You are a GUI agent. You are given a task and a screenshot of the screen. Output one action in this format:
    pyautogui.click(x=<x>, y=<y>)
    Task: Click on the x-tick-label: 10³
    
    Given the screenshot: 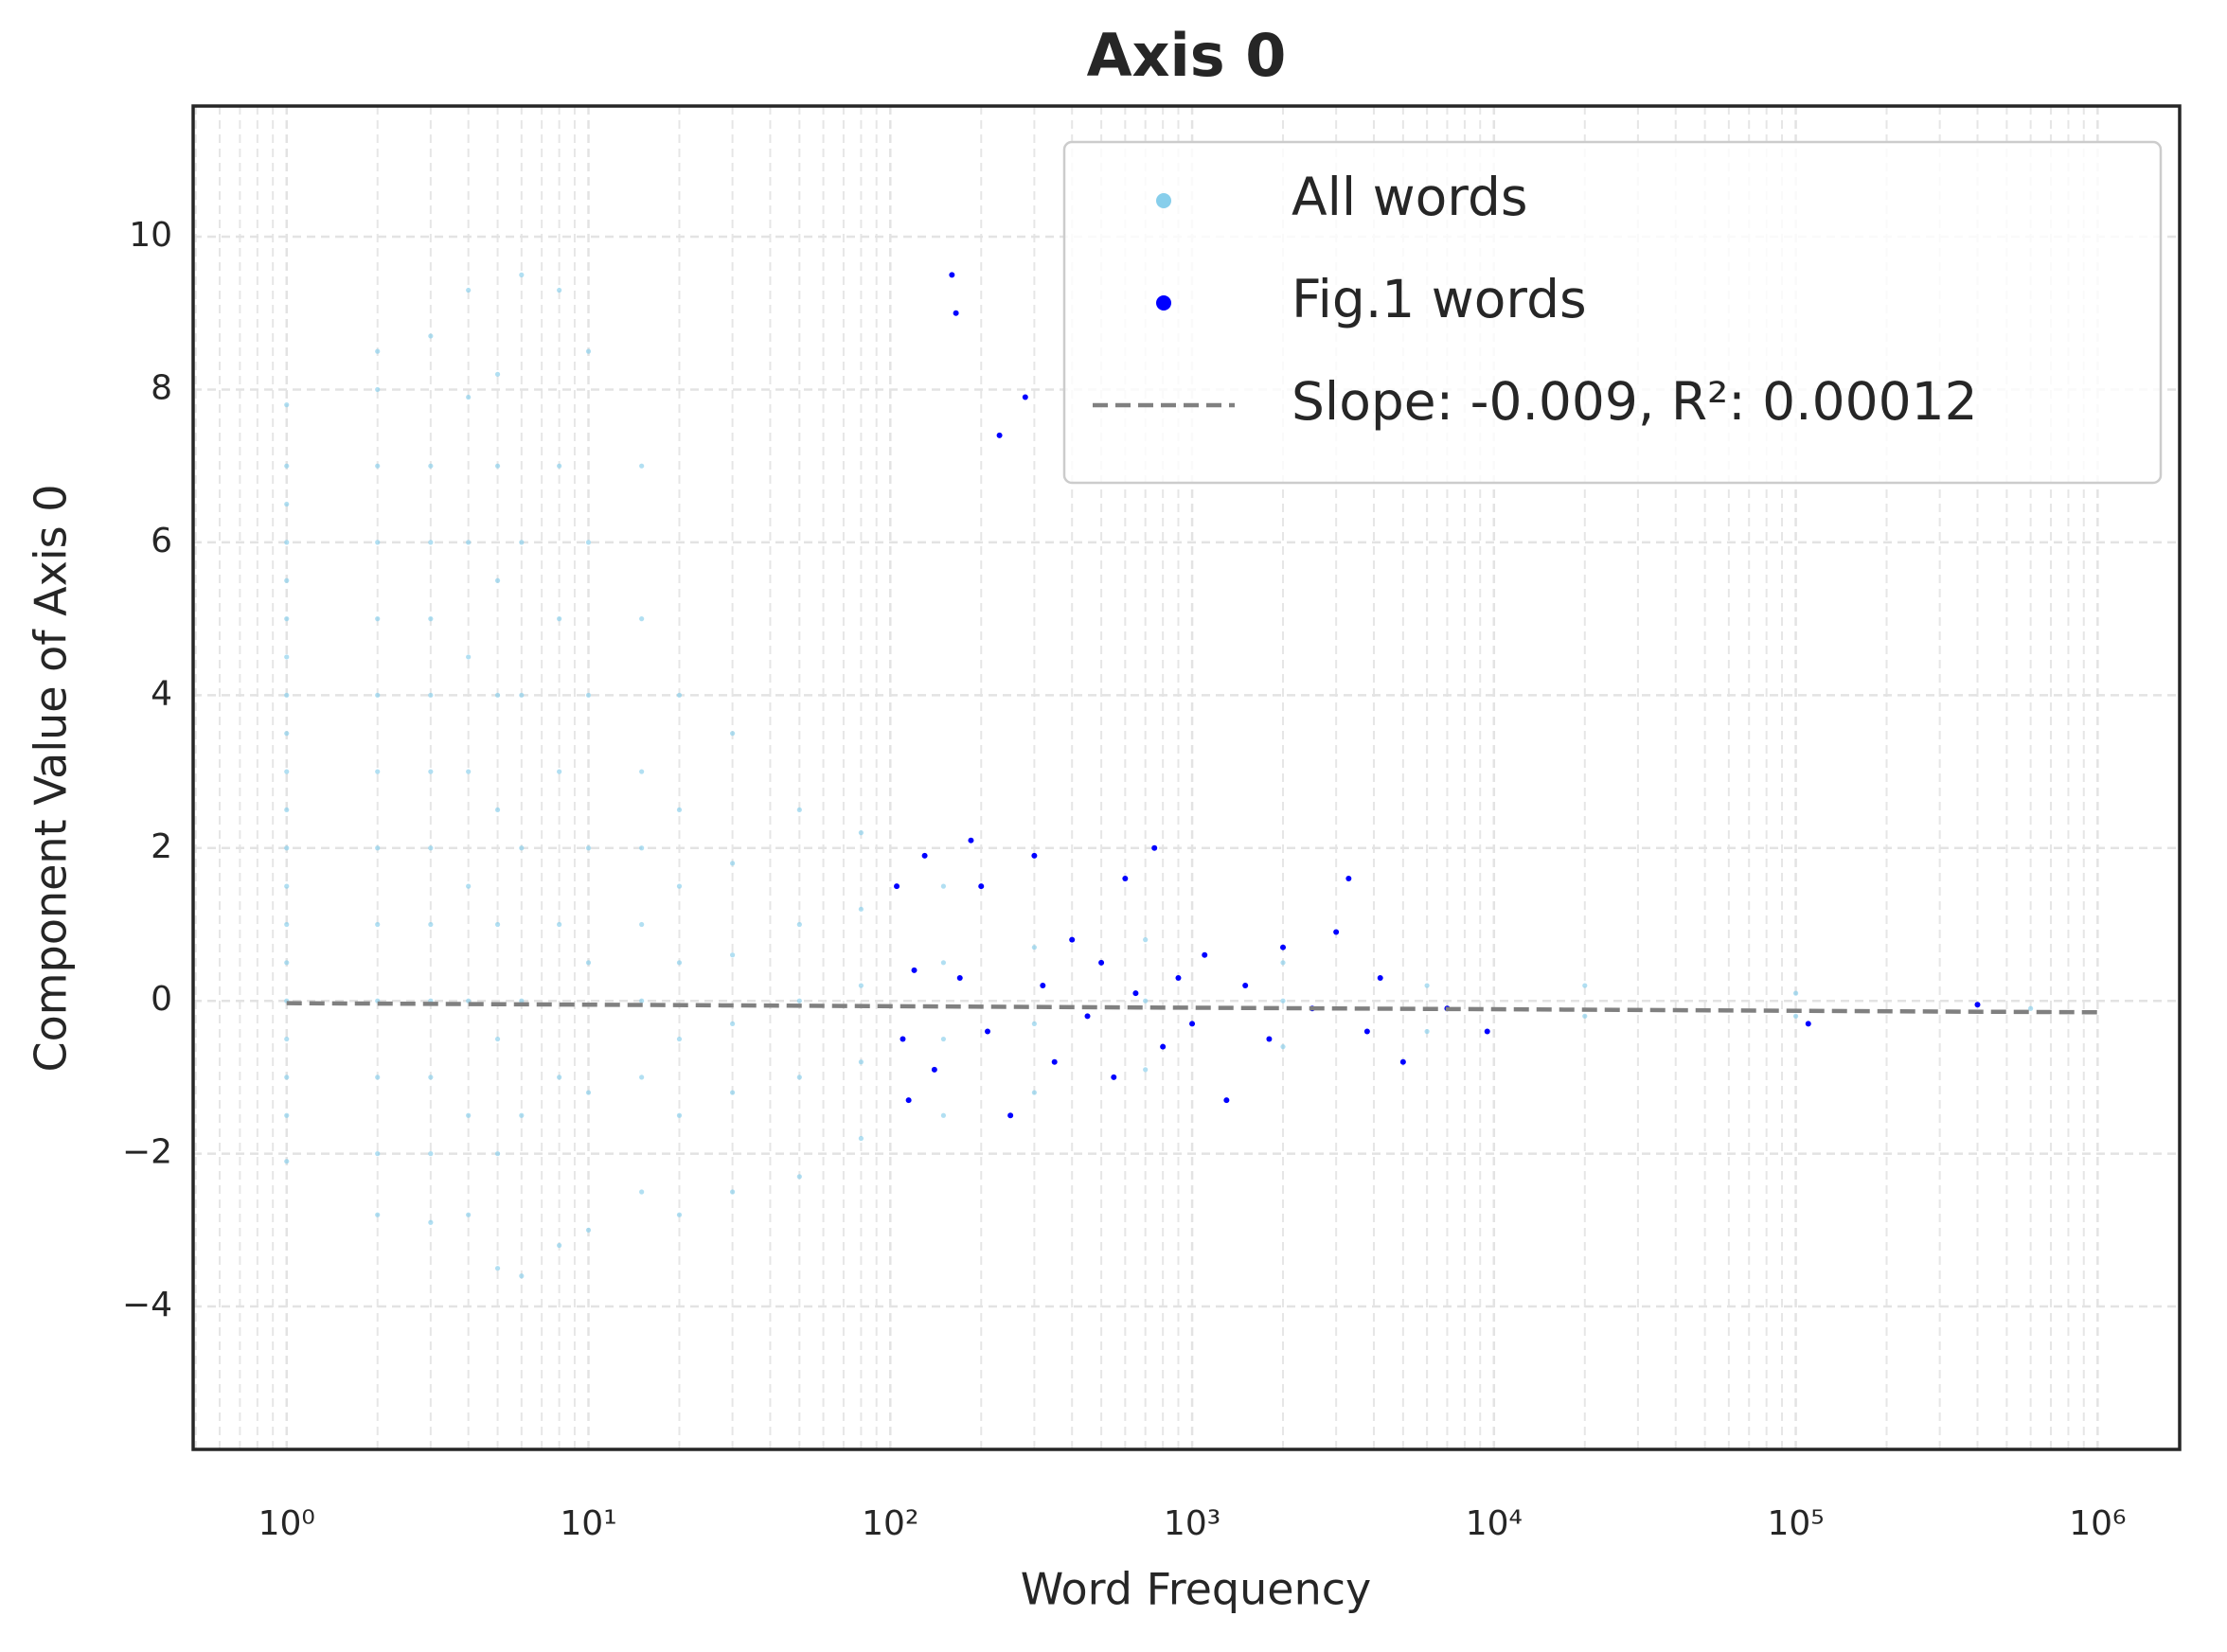 What is the action you would take?
    pyautogui.click(x=1192, y=1523)
    